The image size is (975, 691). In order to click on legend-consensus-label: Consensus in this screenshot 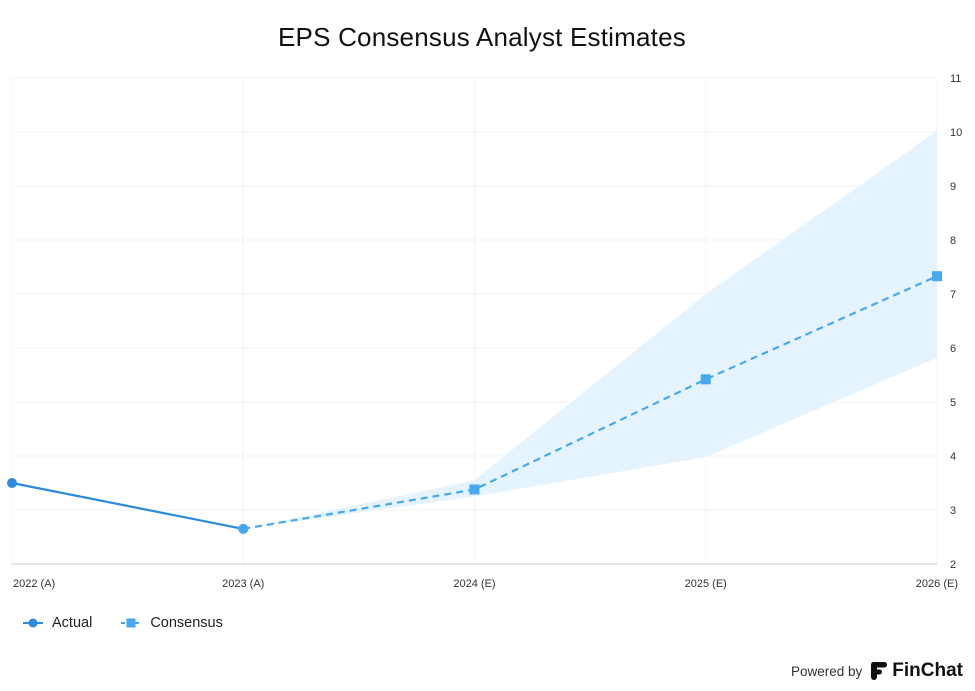, I will do `click(186, 623)`.